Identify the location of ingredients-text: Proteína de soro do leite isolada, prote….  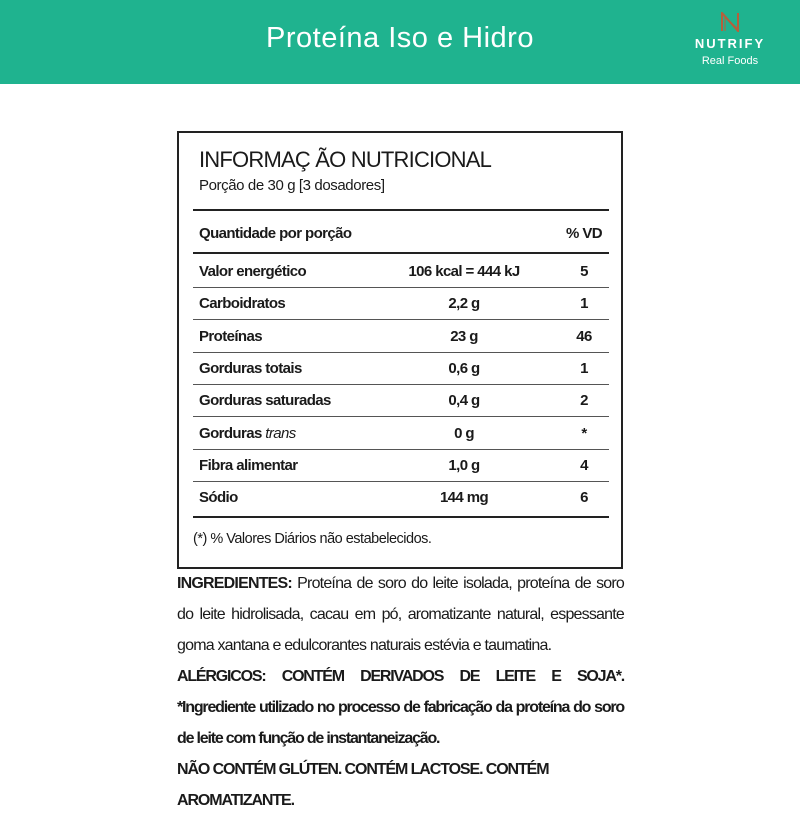
(401, 614).